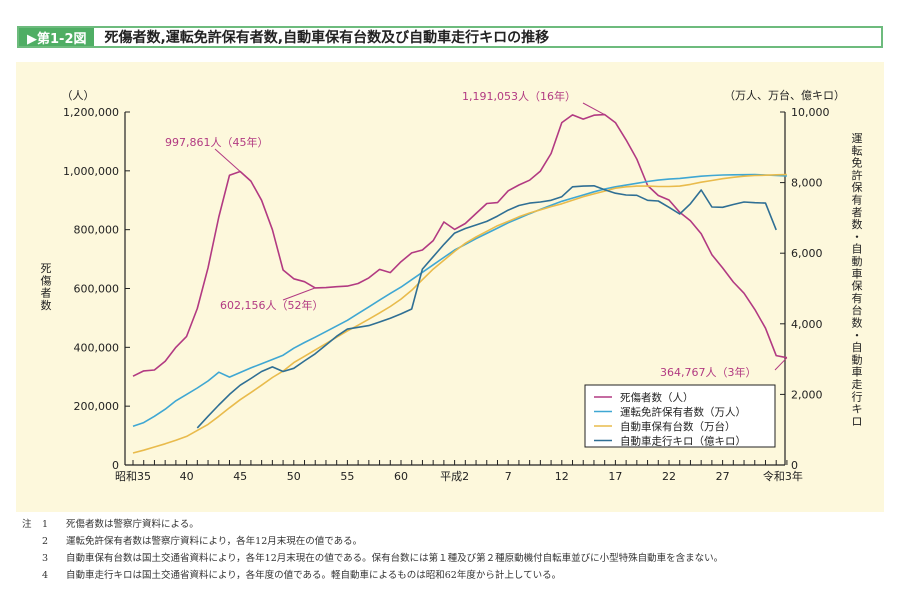 The width and height of the screenshot is (899, 600). I want to click on left-tick-label: 200,000, so click(97, 406).